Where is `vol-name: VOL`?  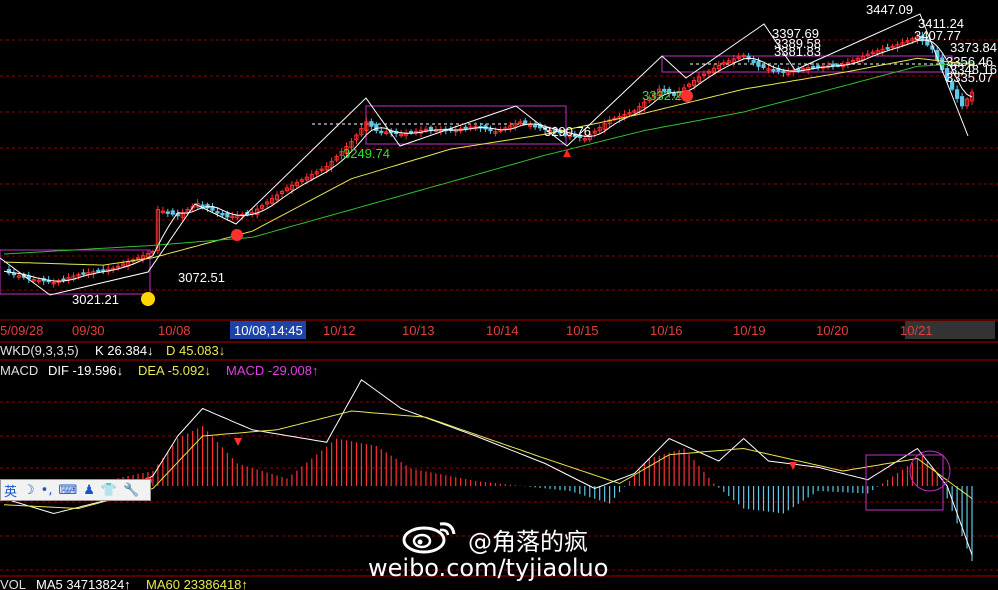
vol-name: VOL is located at coordinates (13, 583).